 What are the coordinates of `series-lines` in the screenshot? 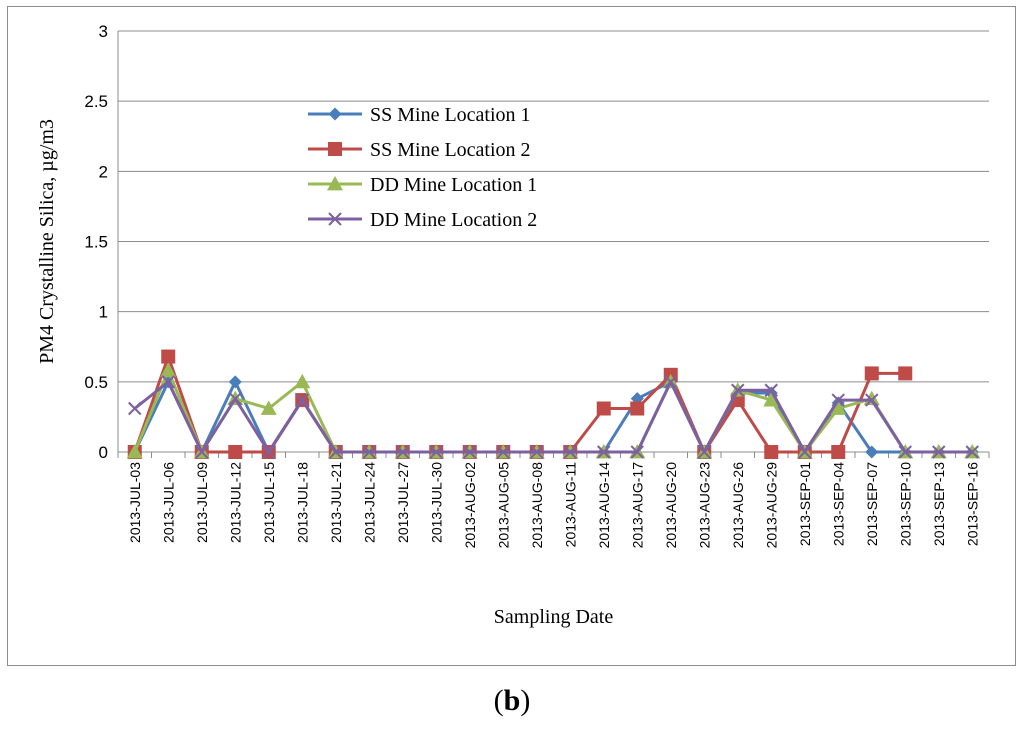 It's located at (553, 404).